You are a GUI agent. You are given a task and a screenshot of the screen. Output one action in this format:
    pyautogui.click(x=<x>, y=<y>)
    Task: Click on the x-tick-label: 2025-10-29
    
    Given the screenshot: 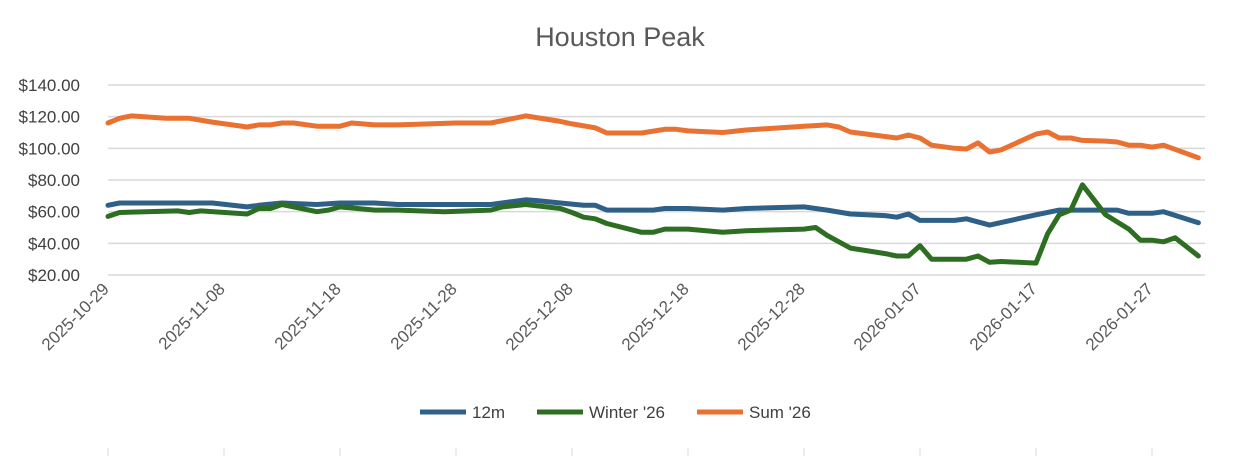 What is the action you would take?
    pyautogui.click(x=75, y=316)
    